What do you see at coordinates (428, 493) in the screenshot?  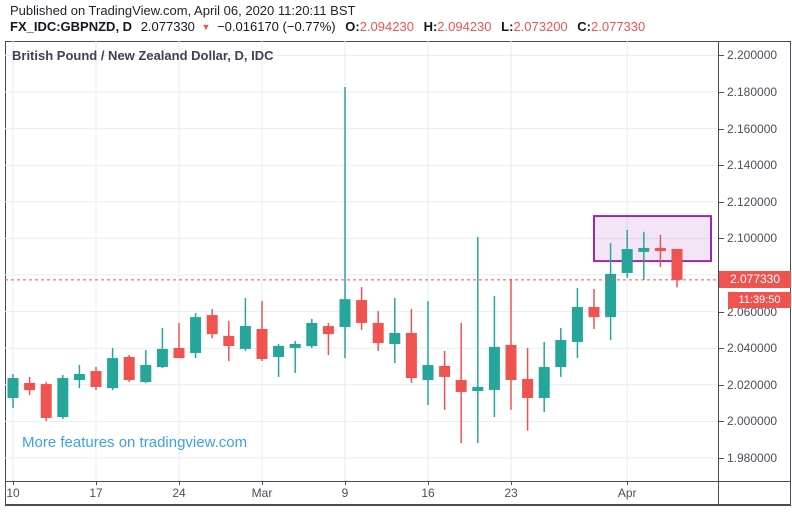 I see `x-axis-label: 16` at bounding box center [428, 493].